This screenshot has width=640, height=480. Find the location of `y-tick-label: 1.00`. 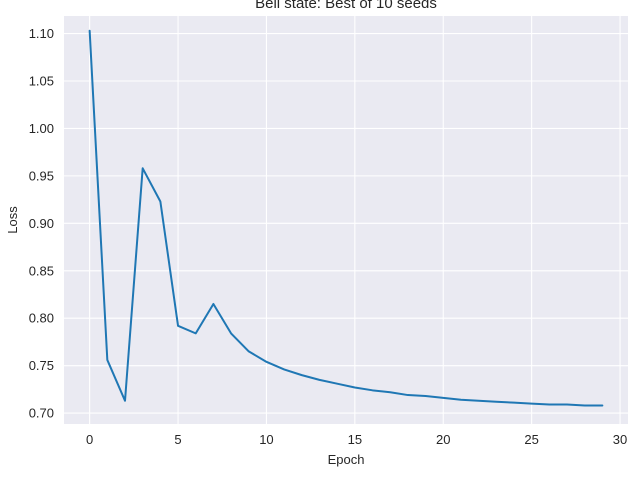

y-tick-label: 1.00 is located at coordinates (41, 128).